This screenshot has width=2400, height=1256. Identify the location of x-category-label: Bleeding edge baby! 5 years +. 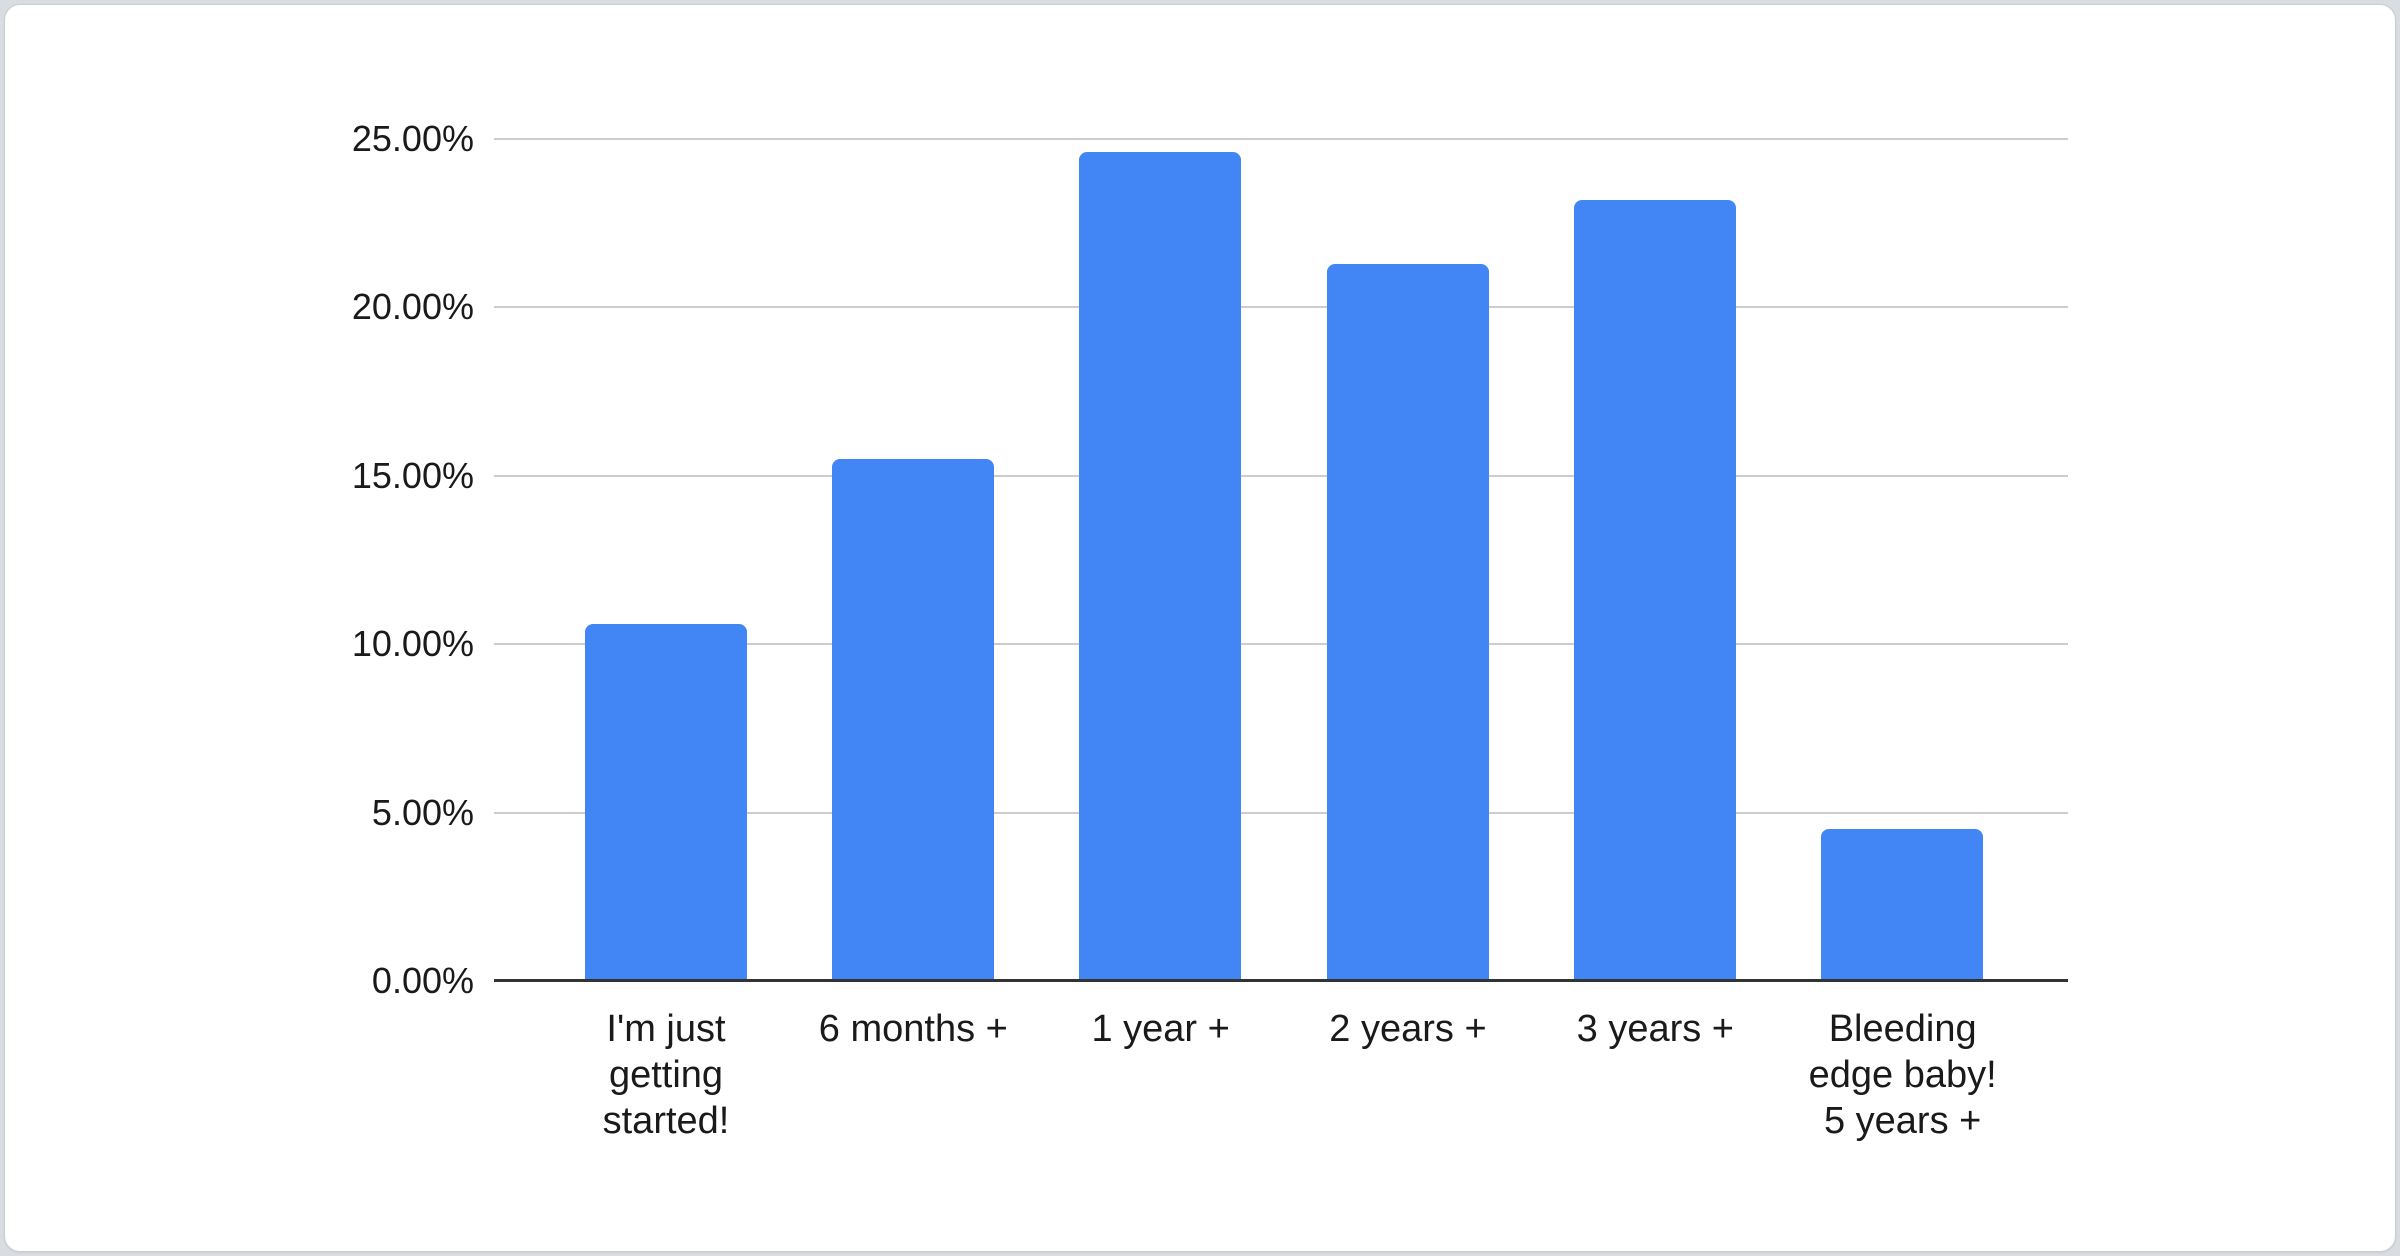
(1902, 1075).